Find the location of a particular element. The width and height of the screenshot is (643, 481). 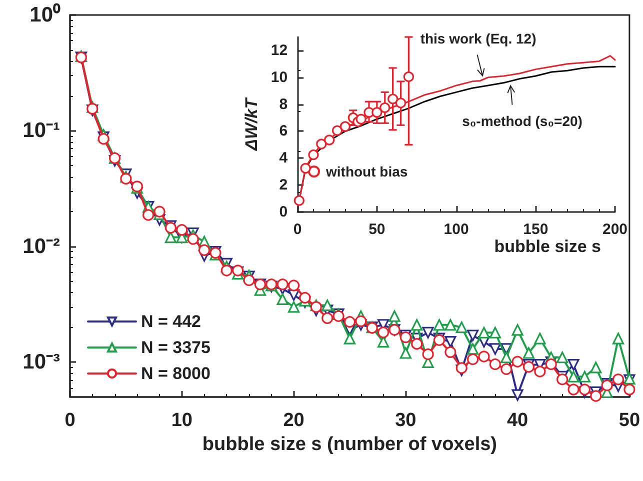

x-axis-title: bubble size s (number of voxels) is located at coordinates (349, 444).